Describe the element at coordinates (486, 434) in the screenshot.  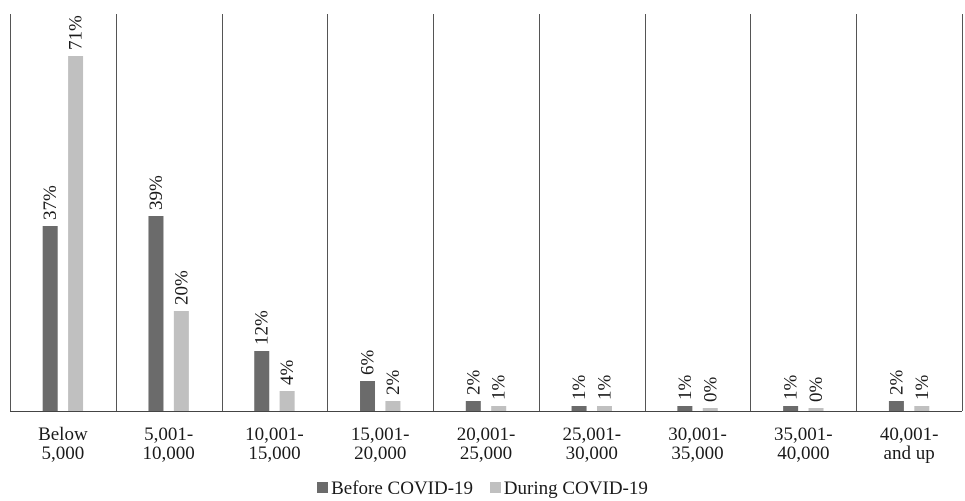
I see `x-tick-label: 20,001-` at that location.